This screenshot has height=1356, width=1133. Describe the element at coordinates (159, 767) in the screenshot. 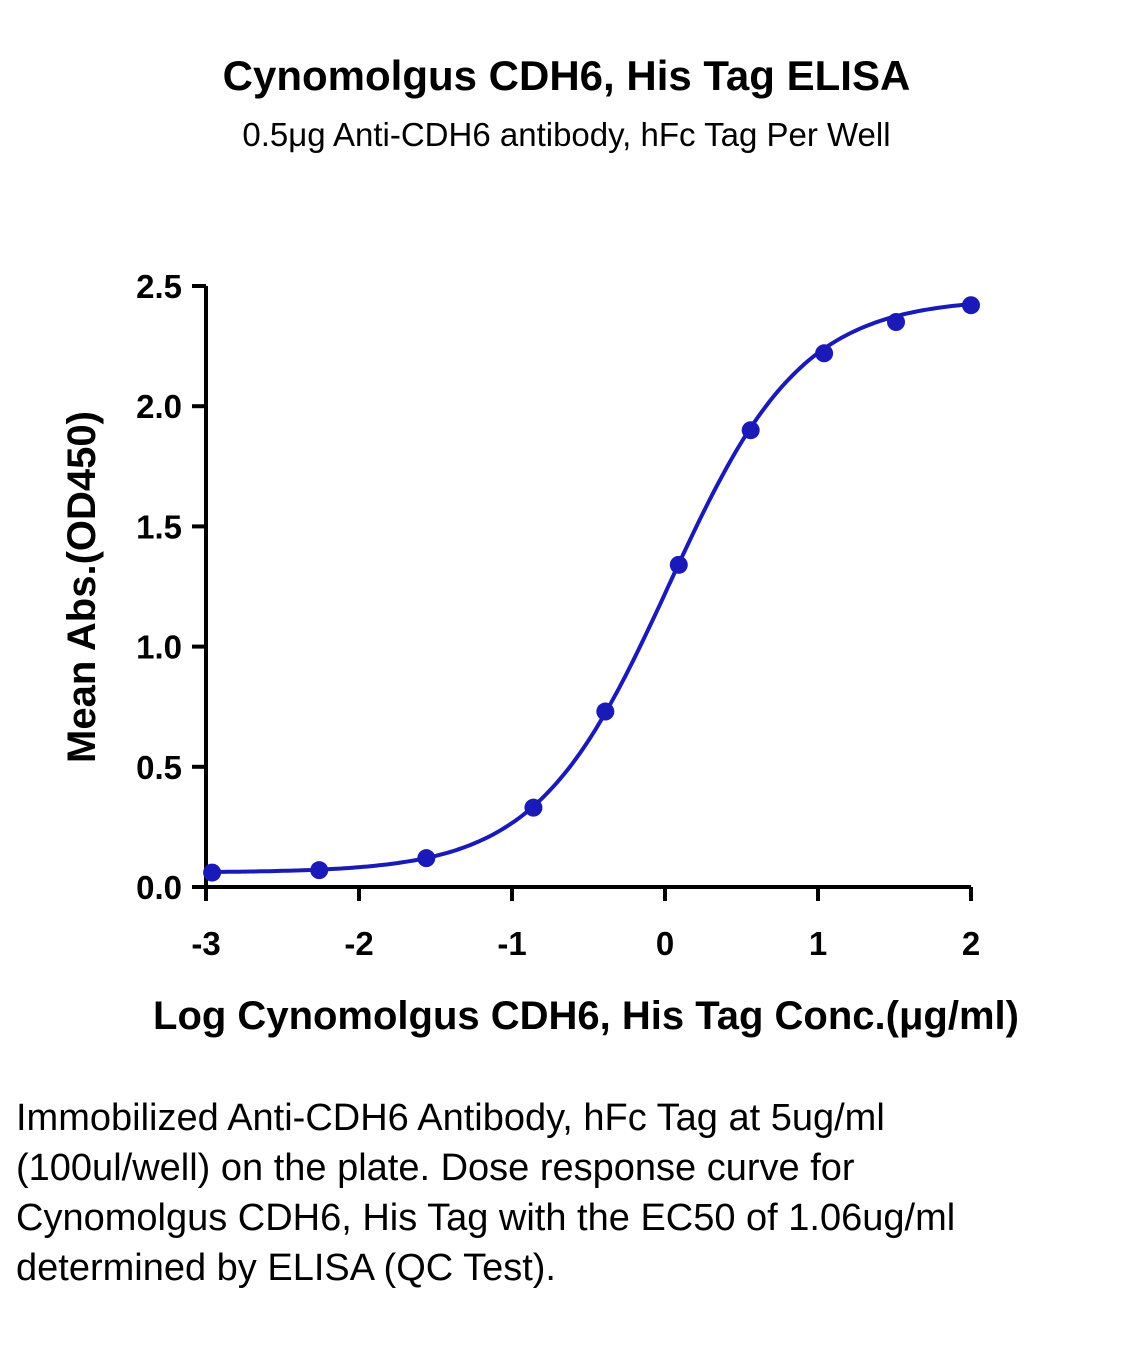

I see `y-tick-label: 0.5` at that location.